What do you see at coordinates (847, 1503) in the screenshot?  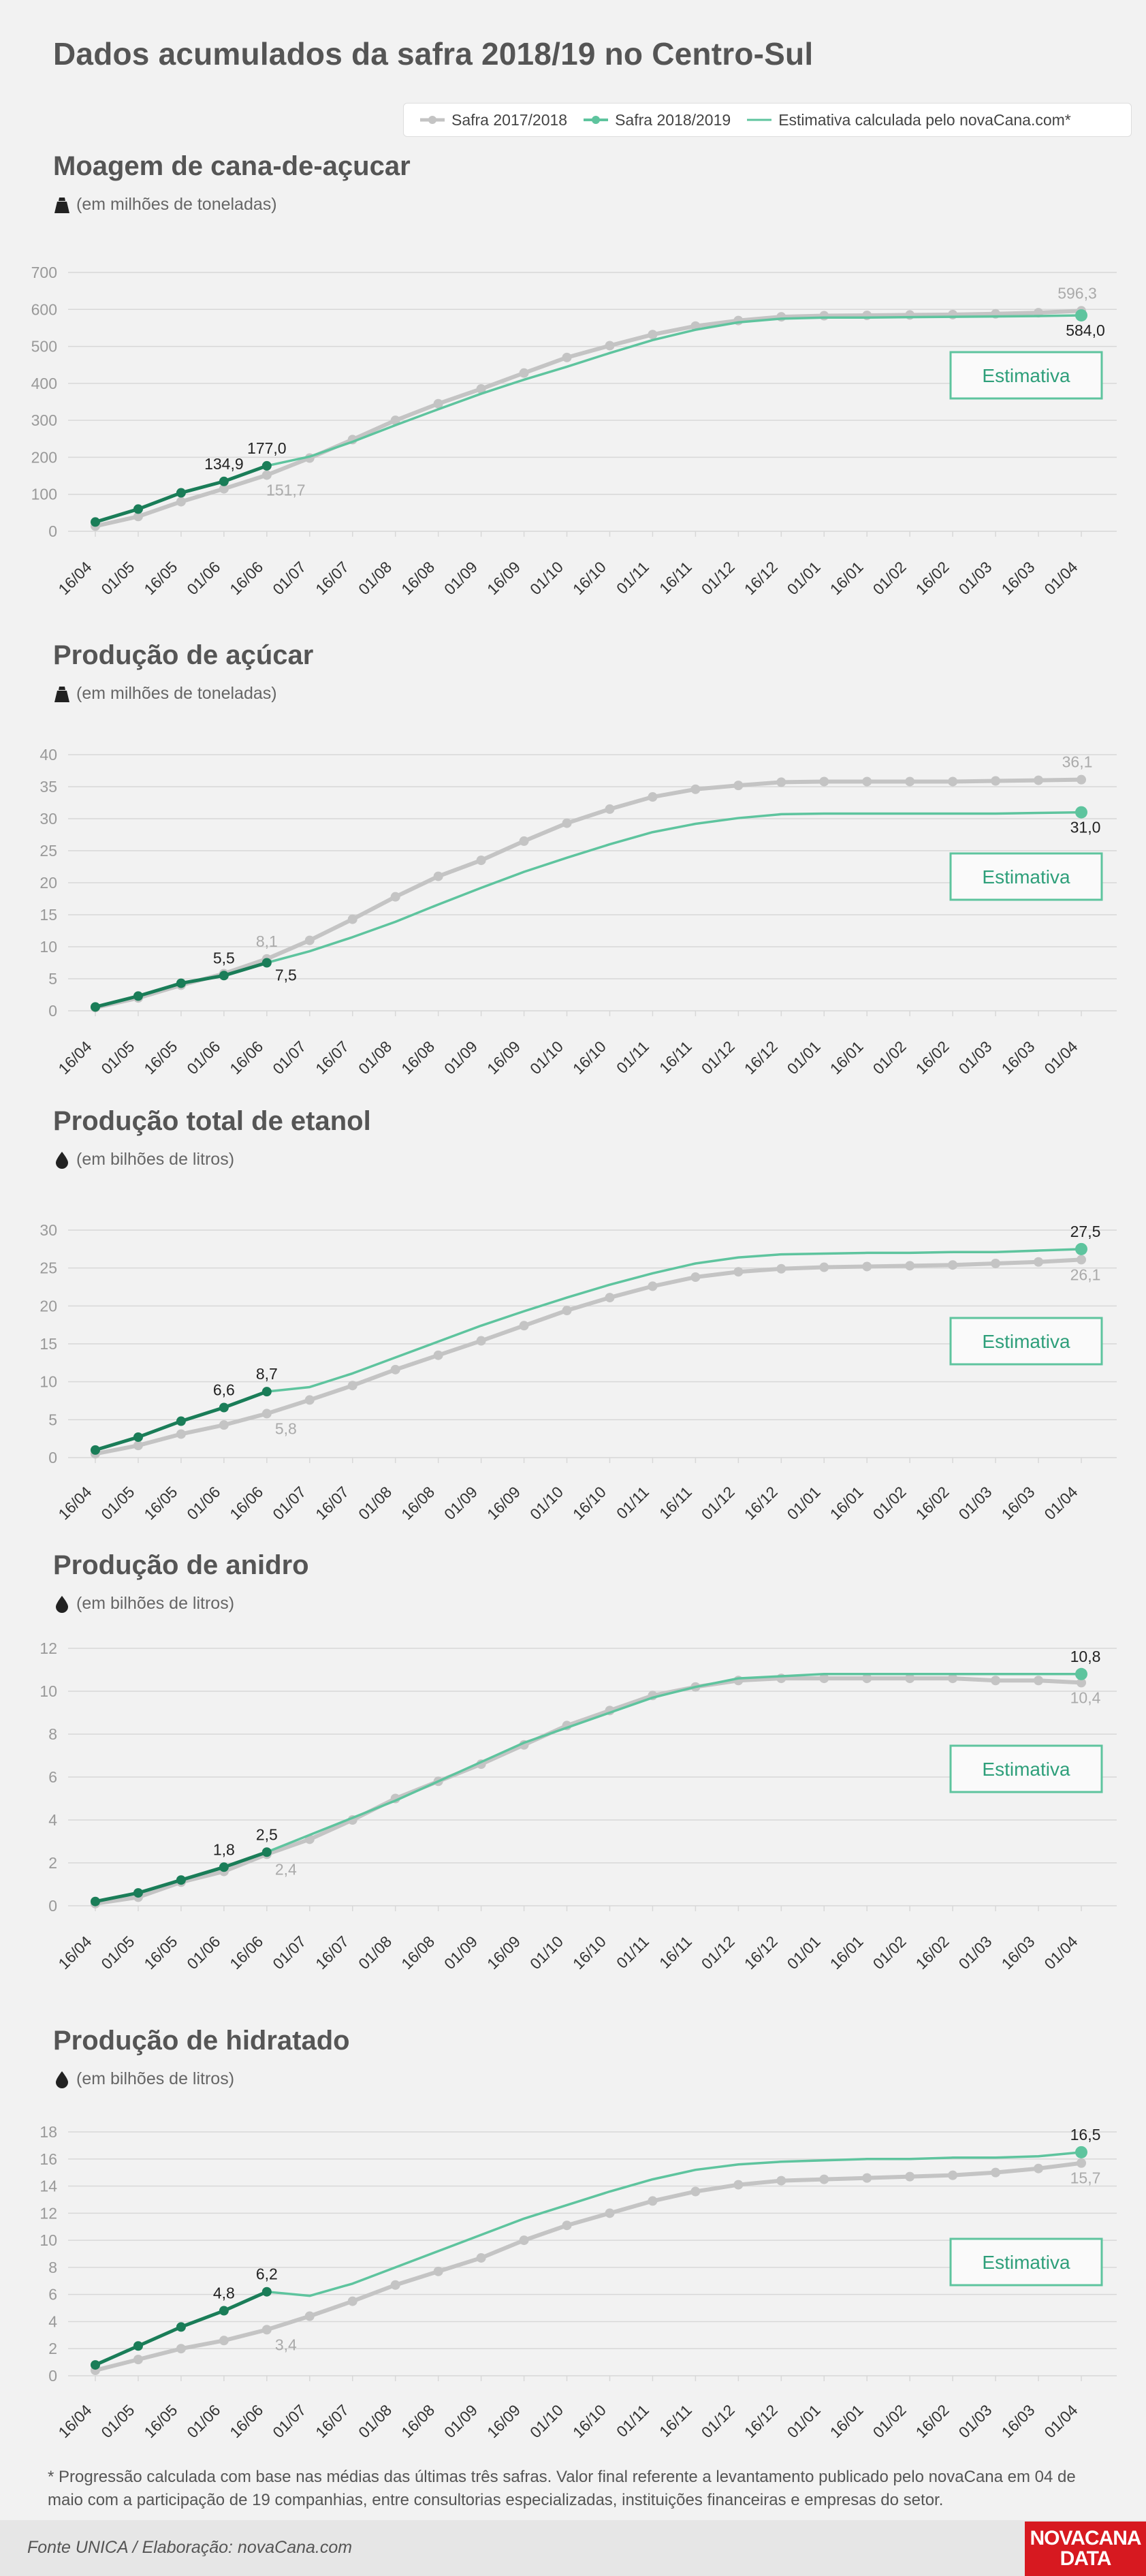 I see `x-tick-label: 16/01` at bounding box center [847, 1503].